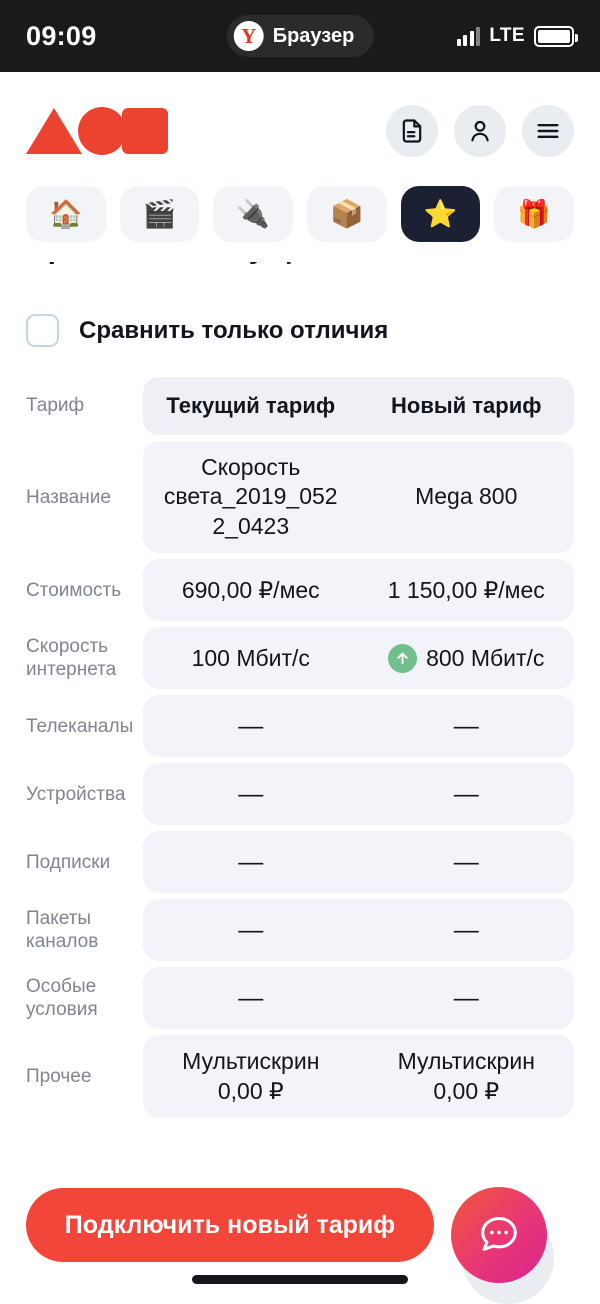  I want to click on cell-new-value: 800 Мбит/с, so click(485, 657).